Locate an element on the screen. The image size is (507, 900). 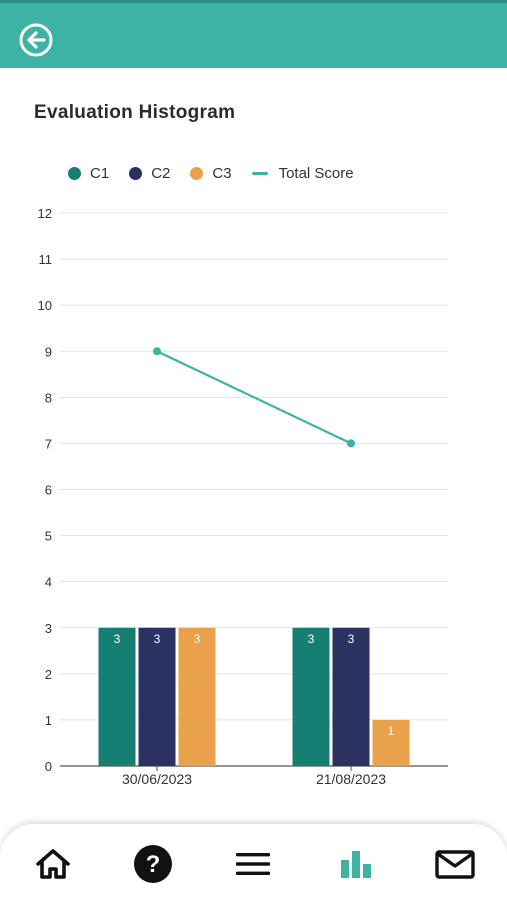
y-tick-label: 0 is located at coordinates (48, 766).